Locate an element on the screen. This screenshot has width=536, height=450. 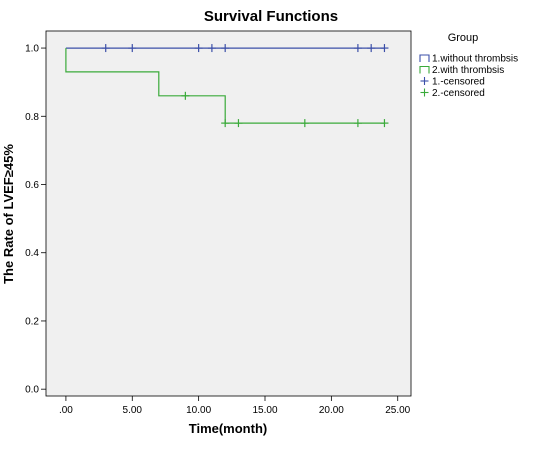
x-tick-label: 5.00 is located at coordinates (133, 410).